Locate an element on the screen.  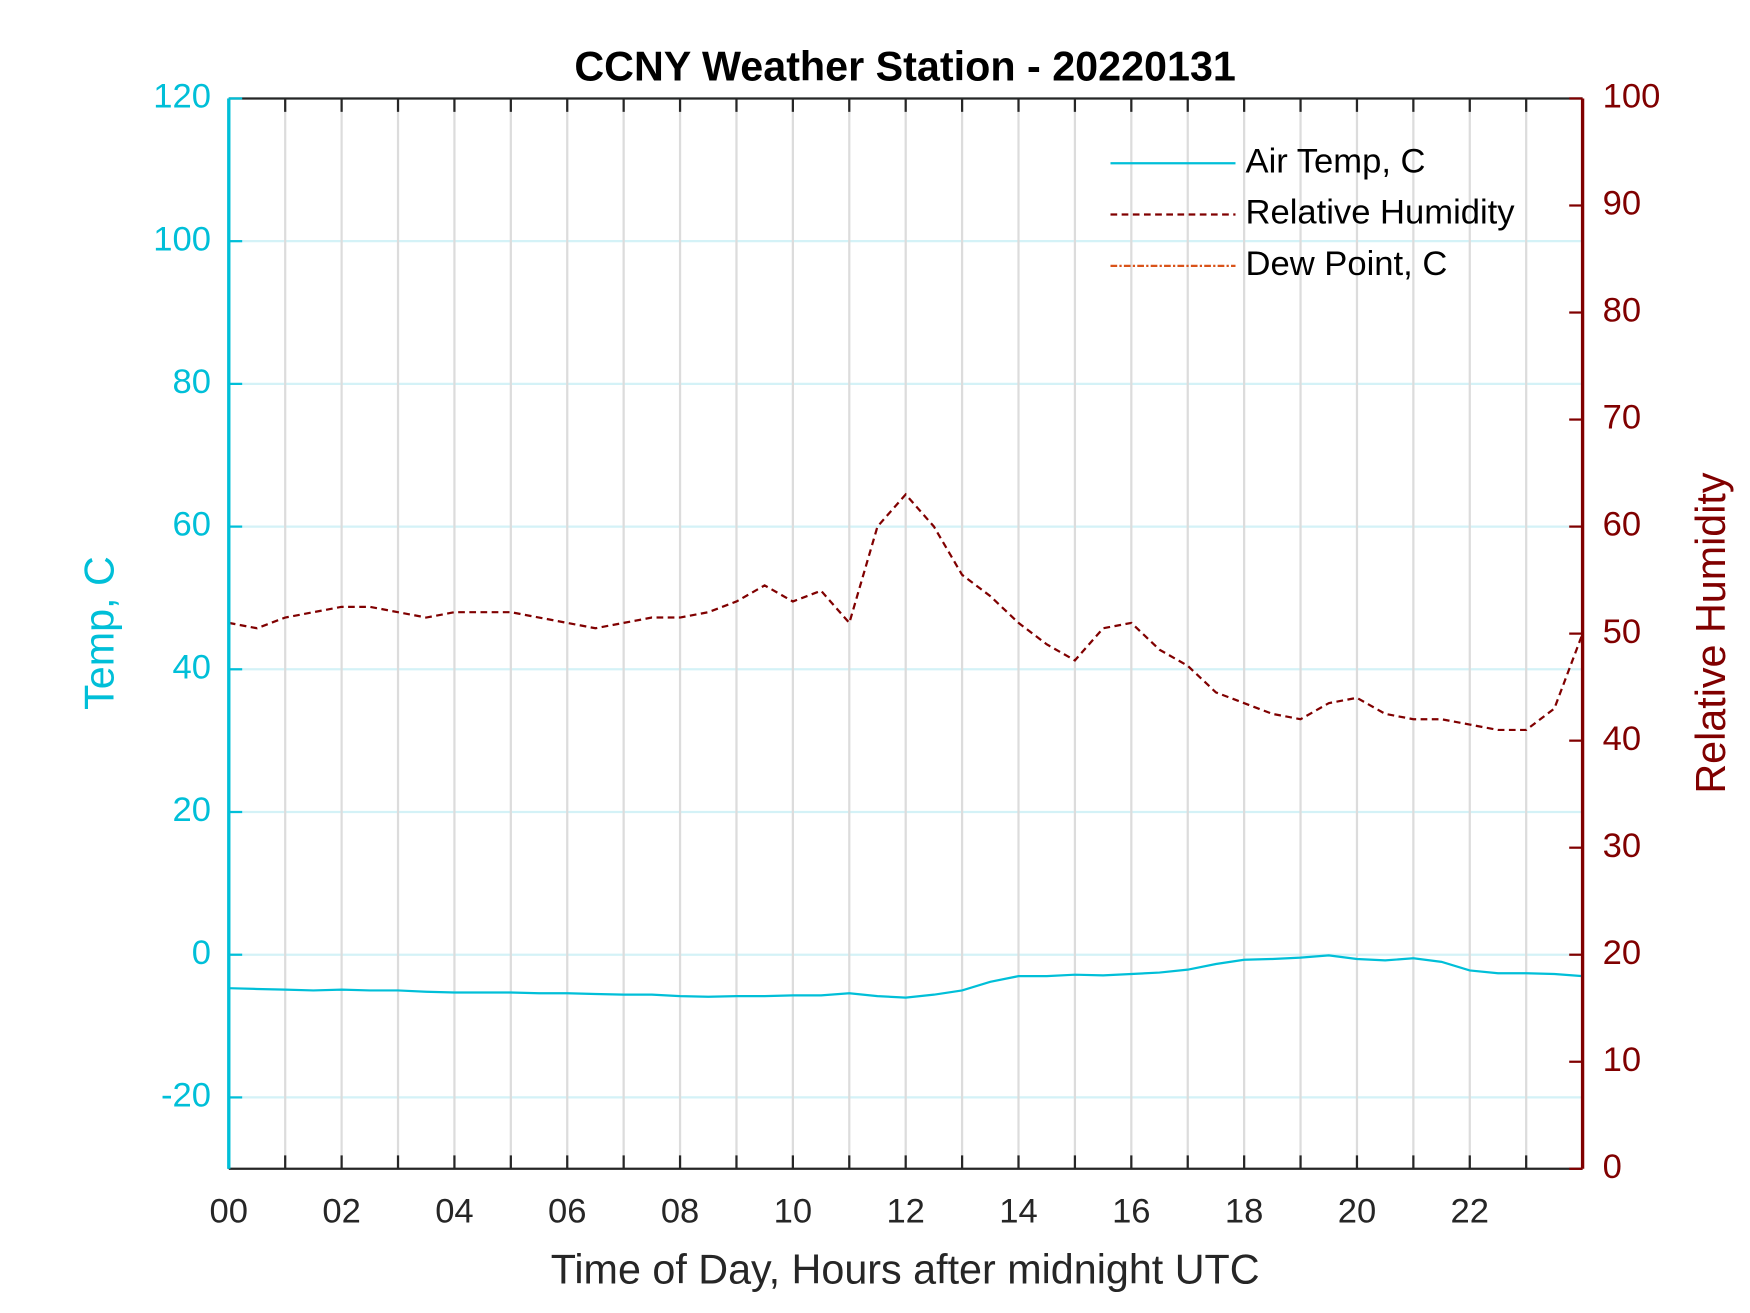
x-tick-label: 14 is located at coordinates (1018, 1212).